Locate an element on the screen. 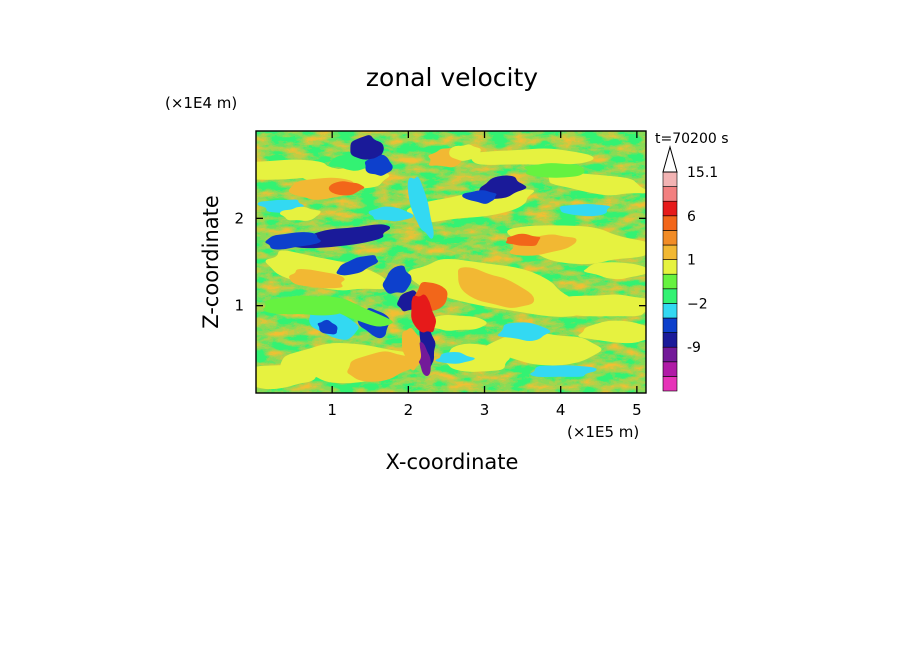 This screenshot has width=904, height=654. x-unit-label: (×1E5 m) is located at coordinates (603, 432).